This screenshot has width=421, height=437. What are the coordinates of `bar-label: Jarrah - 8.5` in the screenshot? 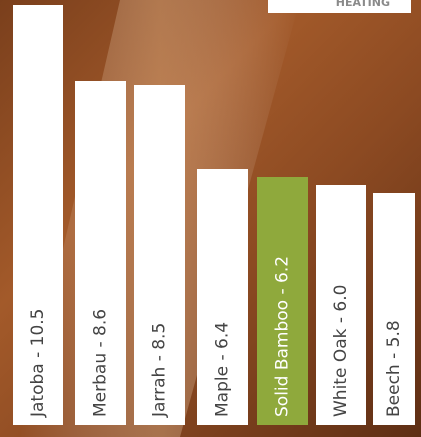 It's located at (160, 370).